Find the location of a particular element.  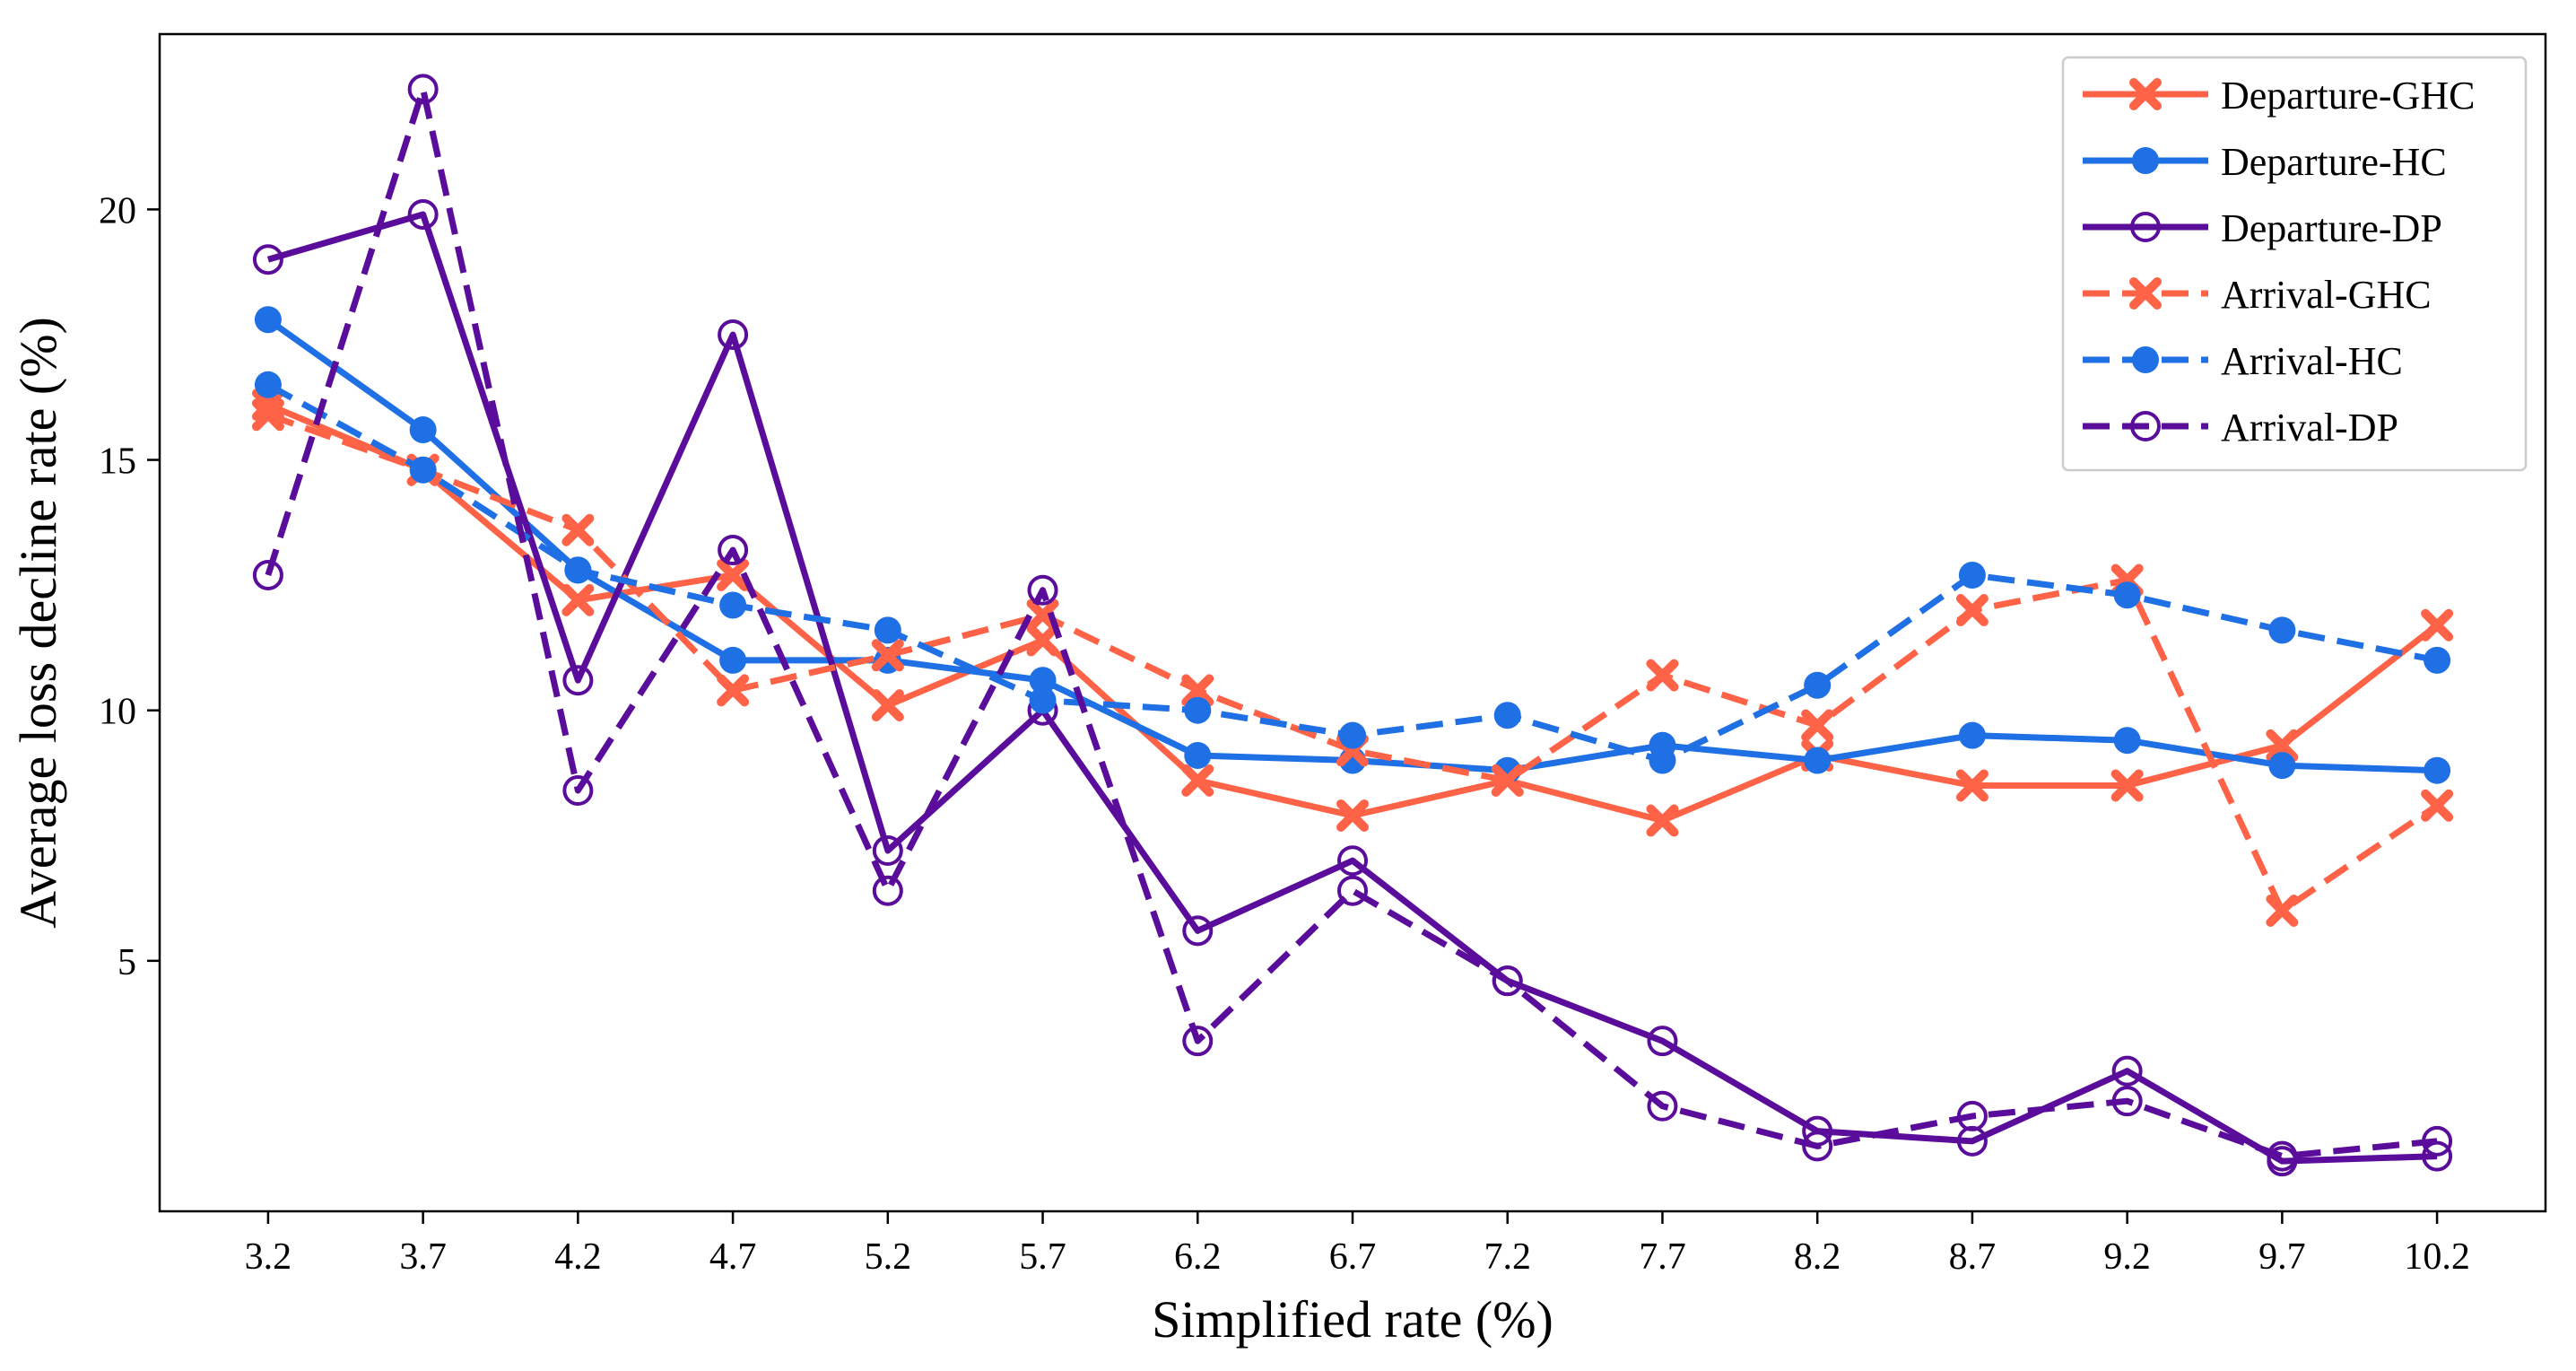

y-tick-label: 15 is located at coordinates (117, 462).